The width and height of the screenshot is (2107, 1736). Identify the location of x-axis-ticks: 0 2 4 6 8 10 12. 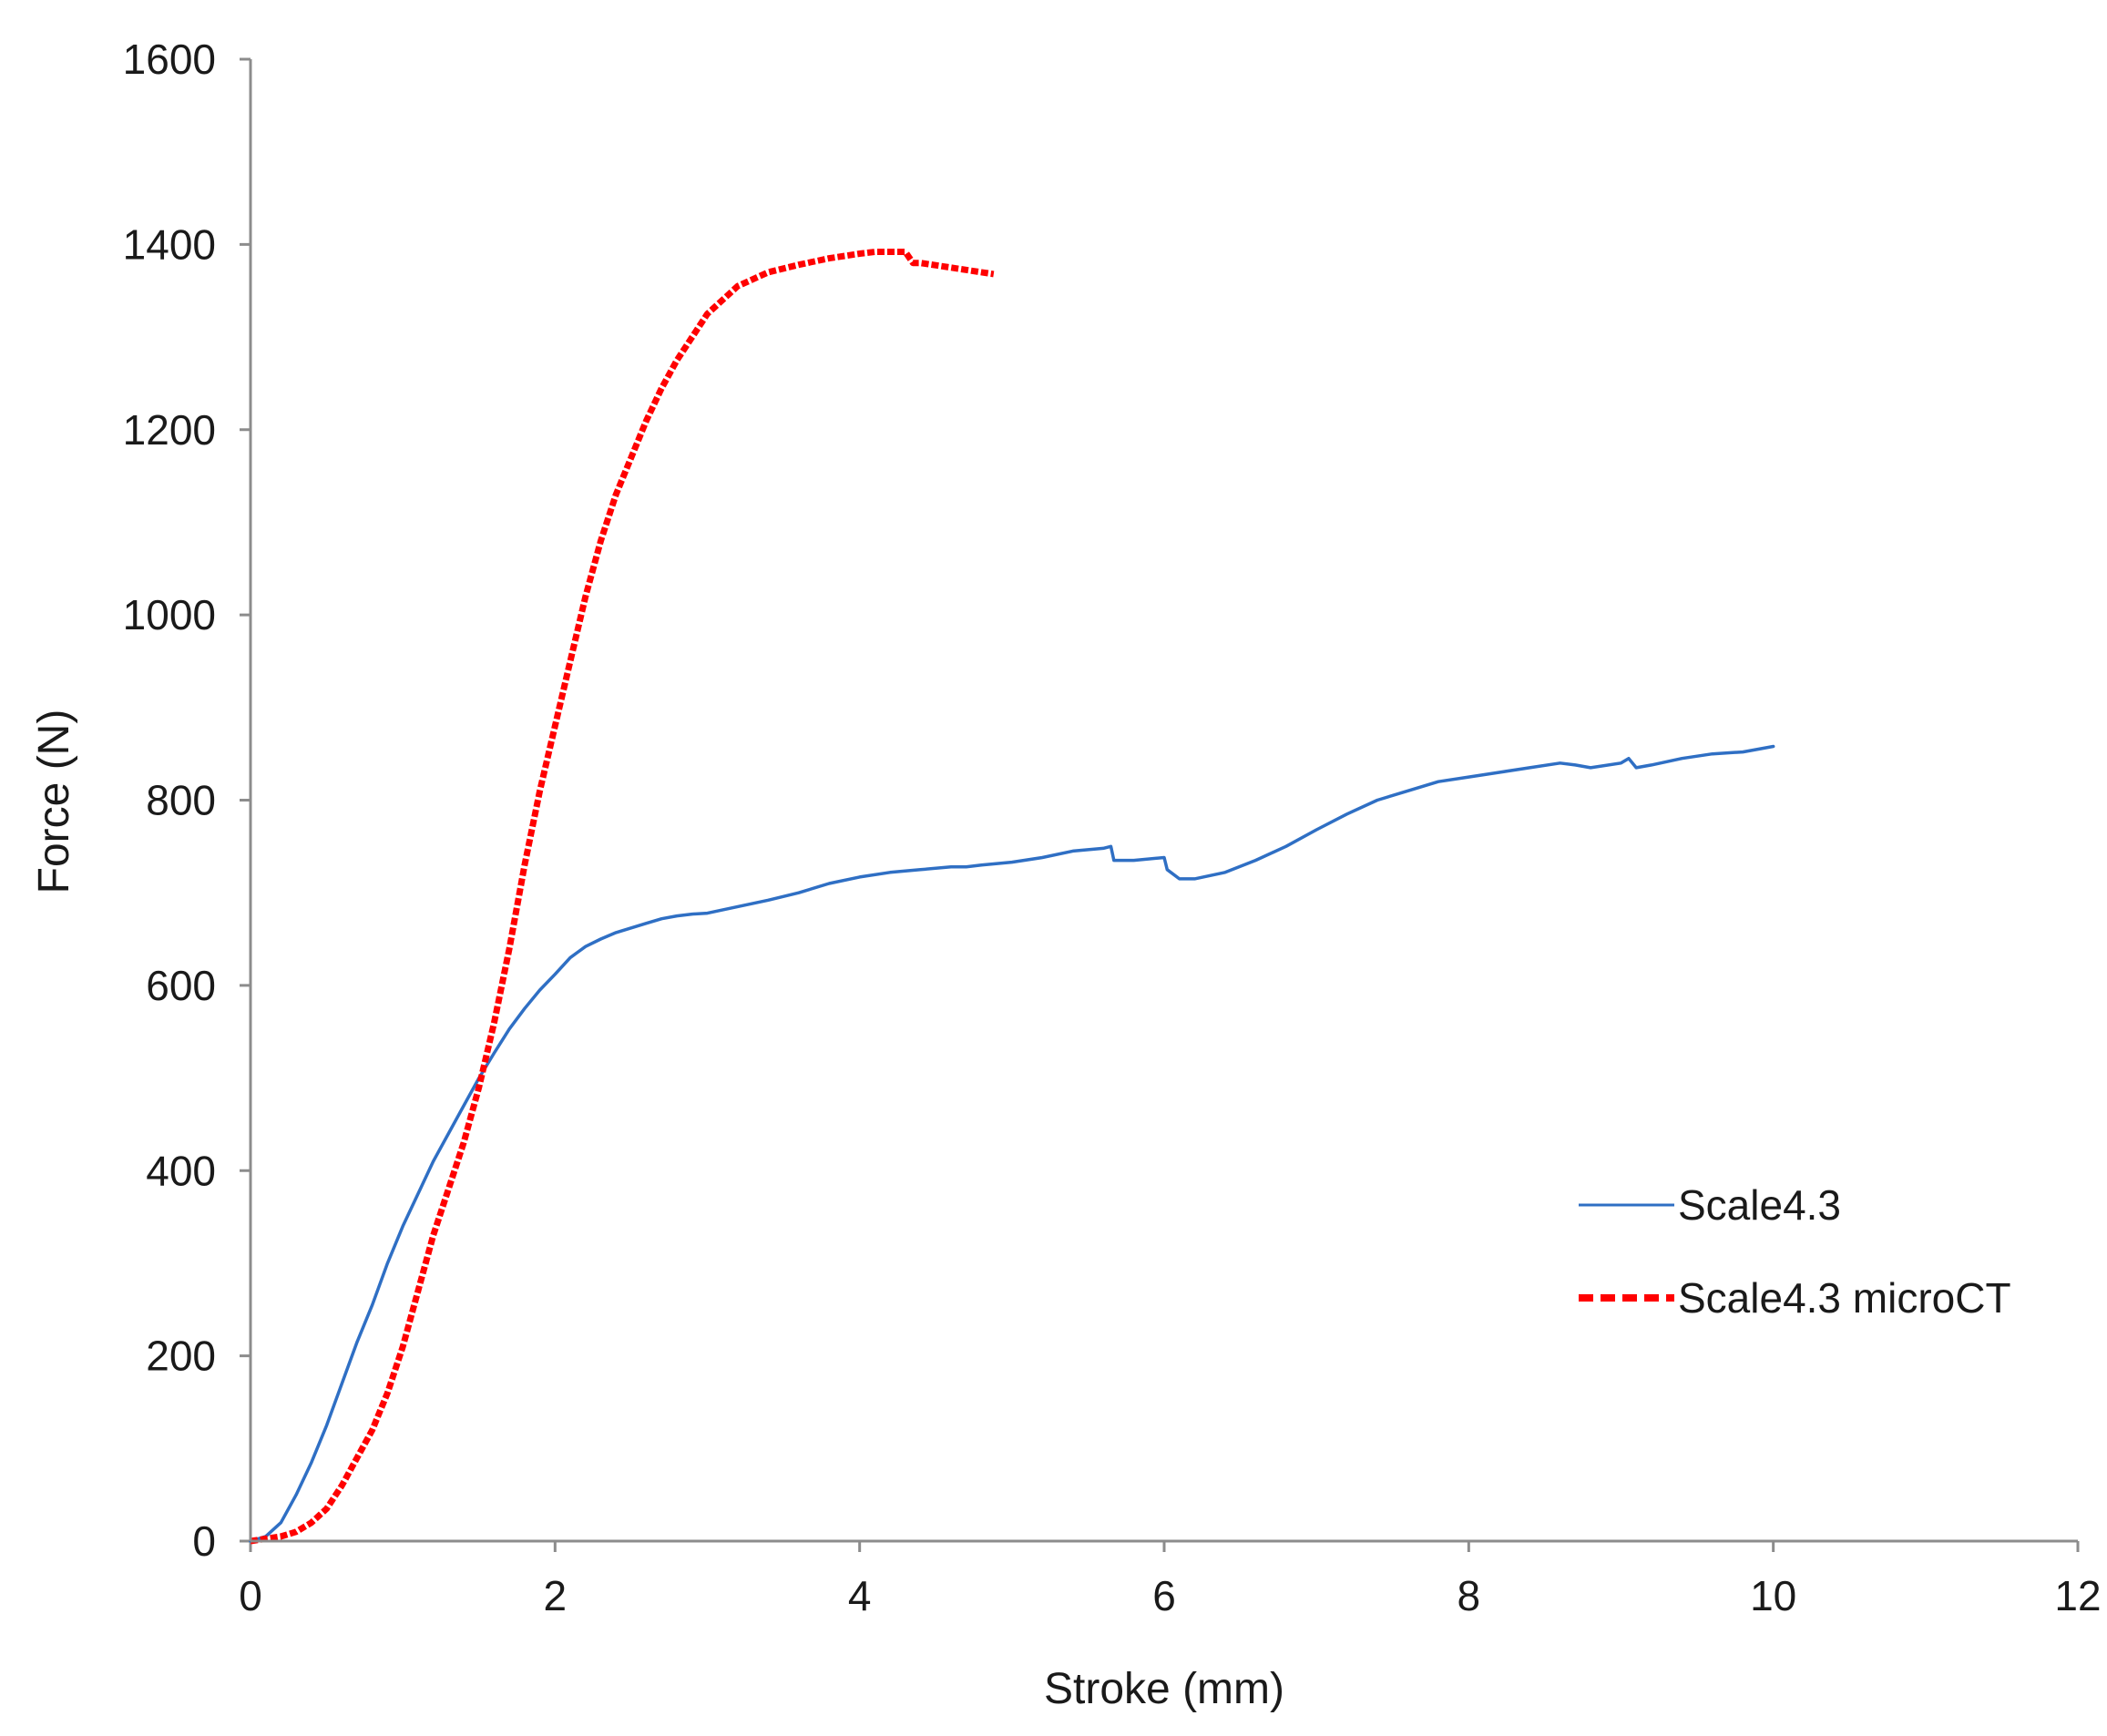
(1170, 1580).